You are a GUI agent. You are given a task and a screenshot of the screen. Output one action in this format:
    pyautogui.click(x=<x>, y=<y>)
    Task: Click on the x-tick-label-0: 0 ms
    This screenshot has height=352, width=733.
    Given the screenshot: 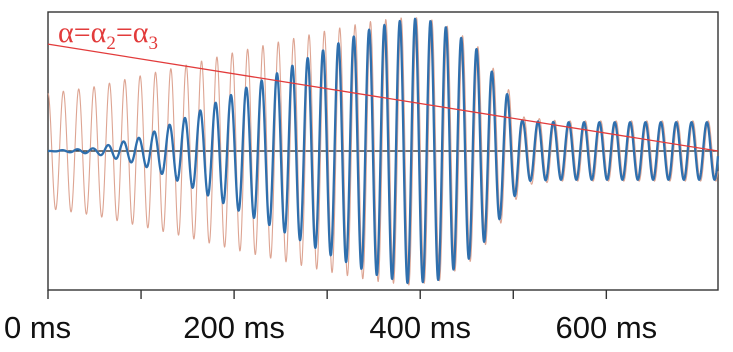 What is the action you would take?
    pyautogui.click(x=37, y=327)
    